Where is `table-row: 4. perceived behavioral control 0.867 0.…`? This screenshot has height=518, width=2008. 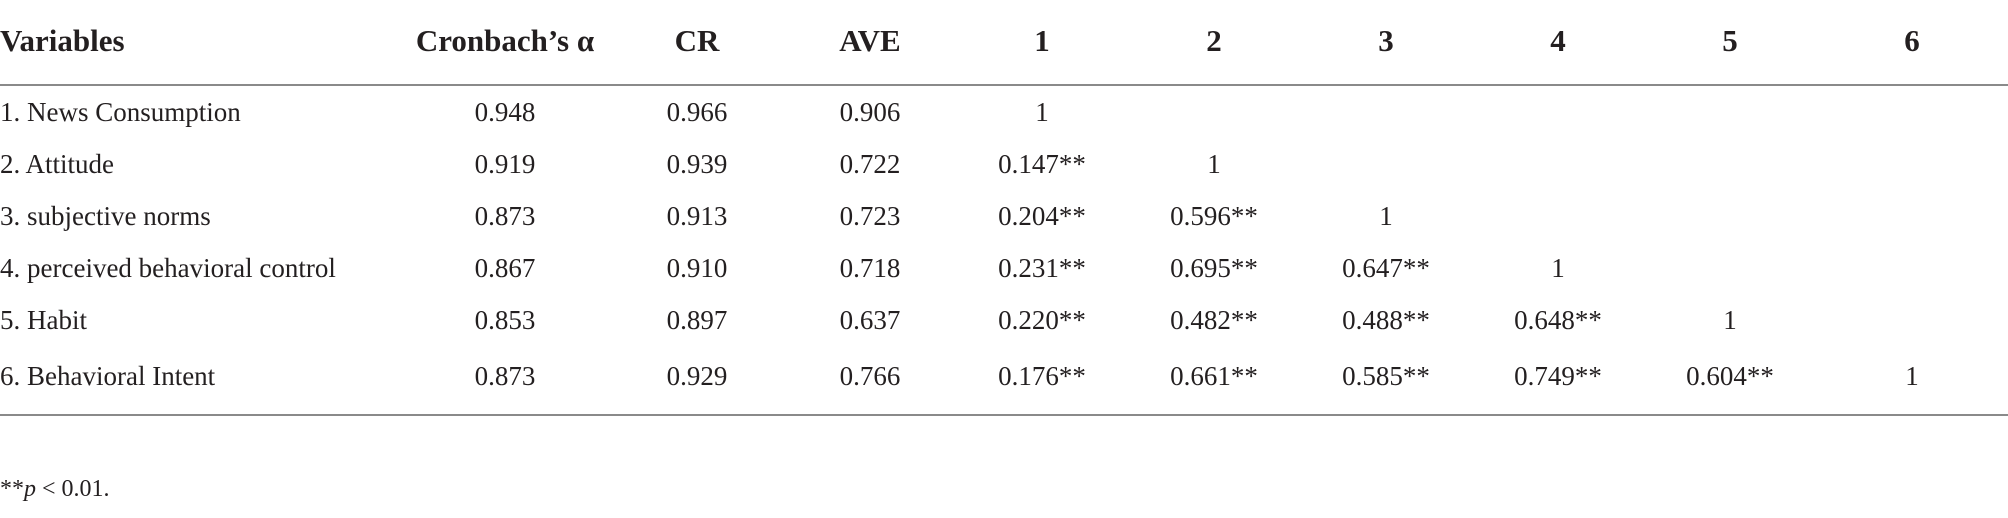
table-row: 4. perceived behavioral control 0.867 0.… is located at coordinates (1004, 268).